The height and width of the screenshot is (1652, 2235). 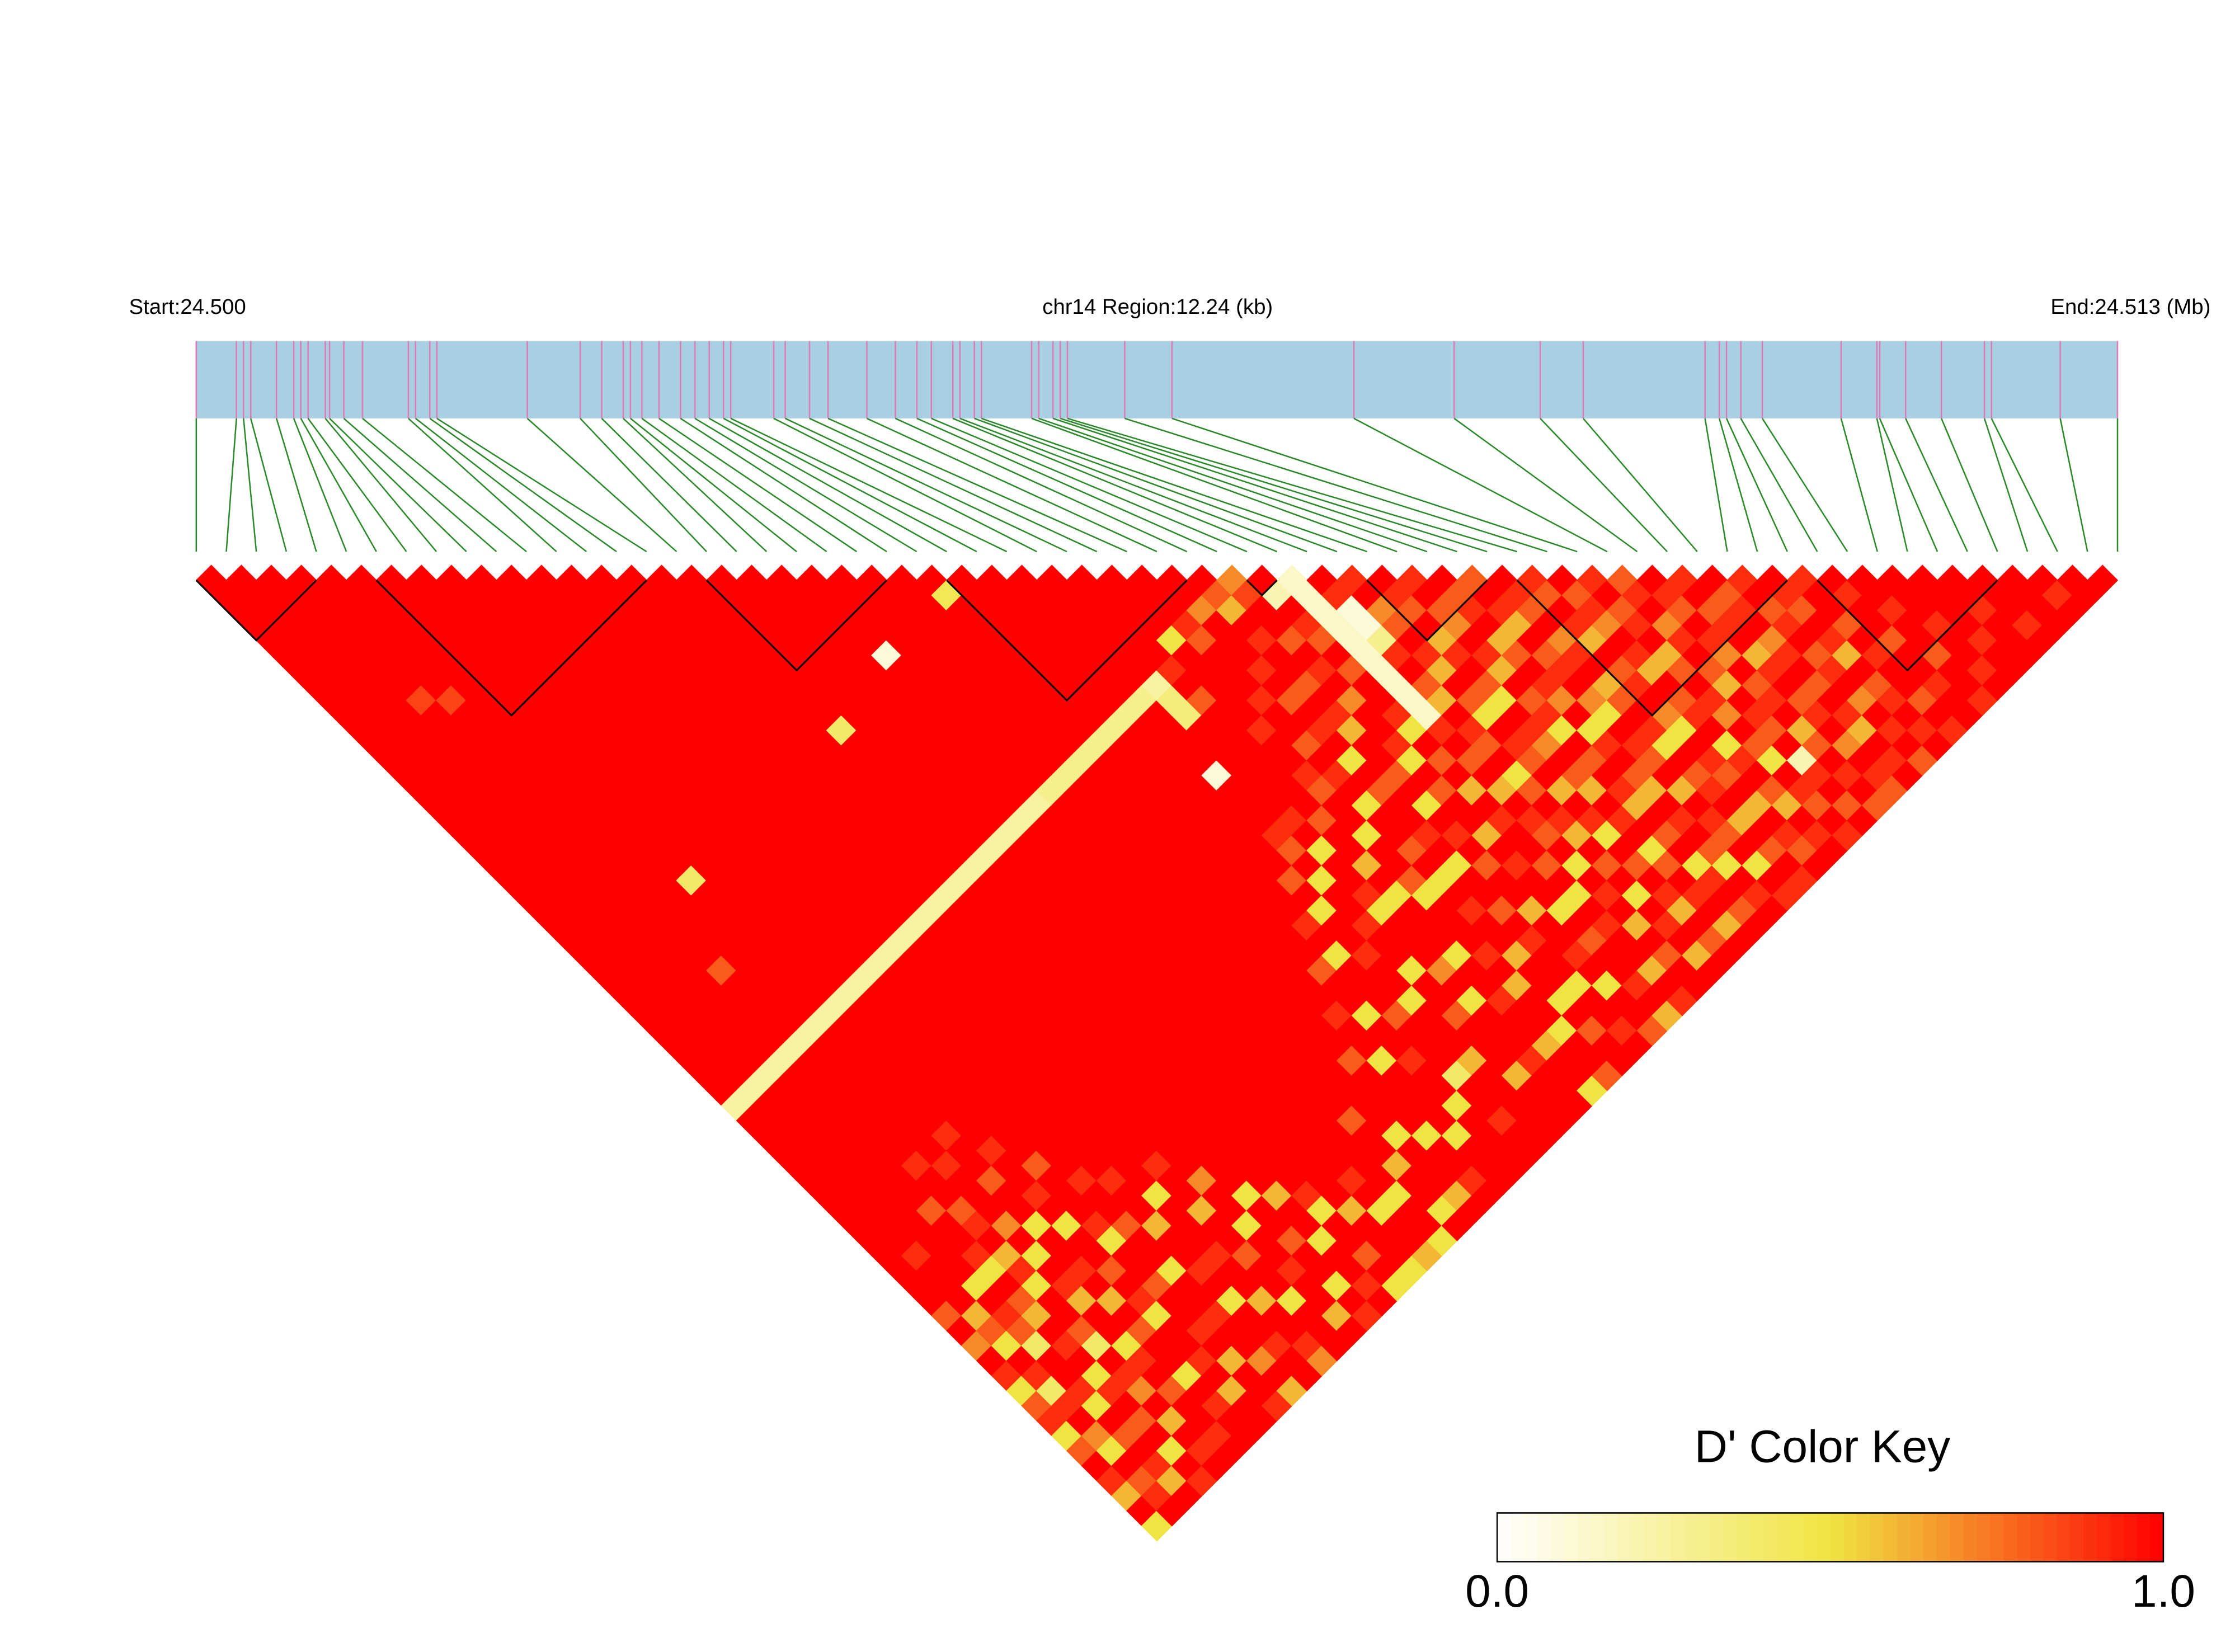 I want to click on region-label: chr14 Region:12.24 (kb), so click(x=1157, y=307).